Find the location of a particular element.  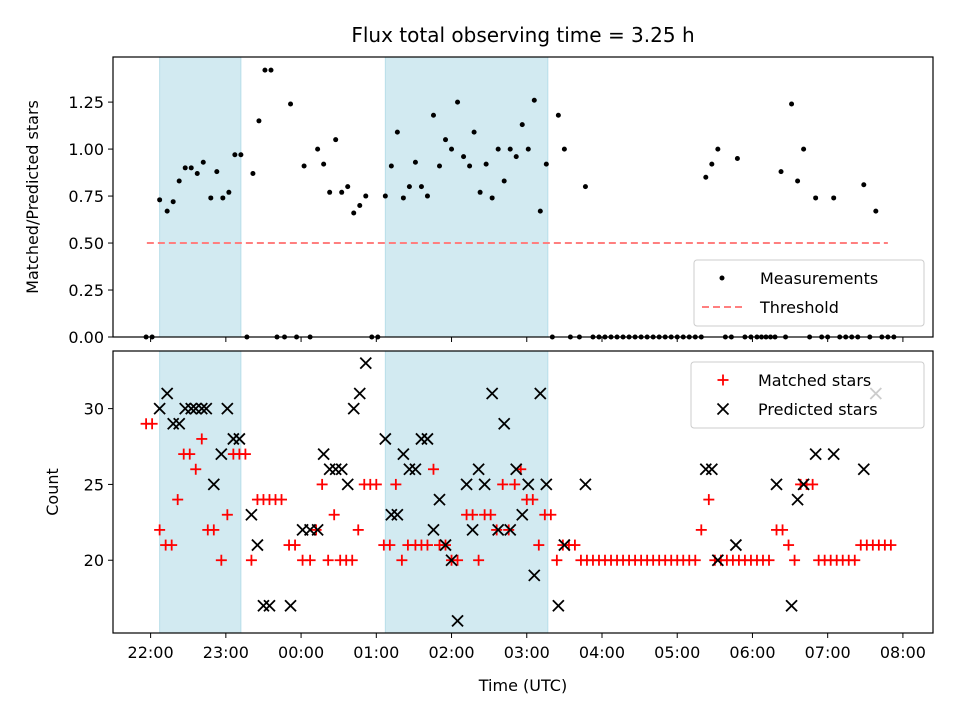

legend-predicted-label: Predicted stars is located at coordinates (818, 409).